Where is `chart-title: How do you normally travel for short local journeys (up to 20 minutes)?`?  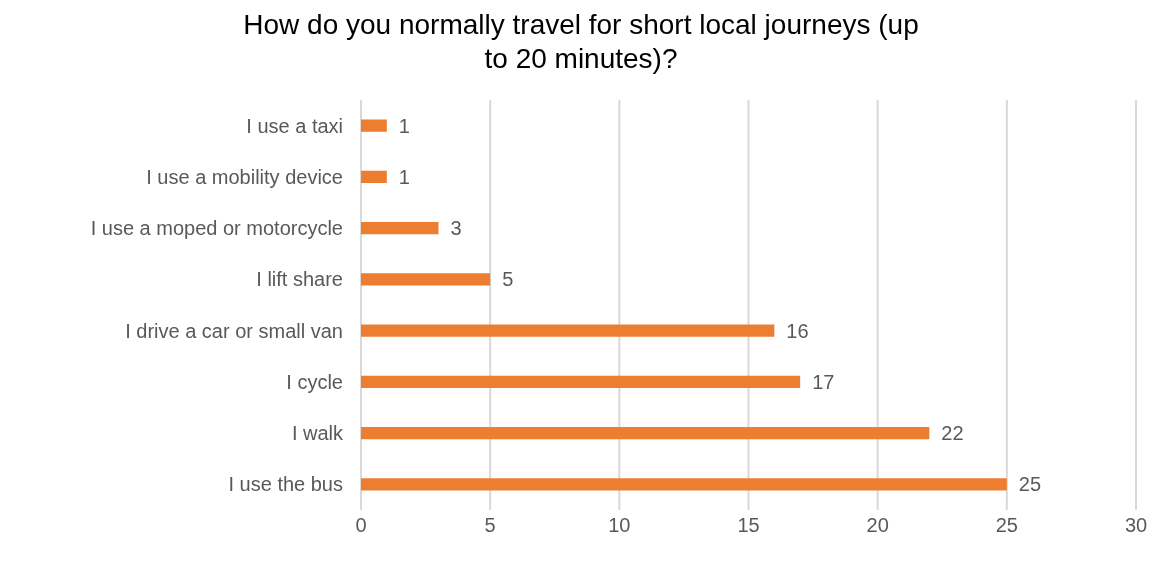 chart-title: How do you normally travel for short local journeys (up to 20 minutes)? is located at coordinates (581, 42).